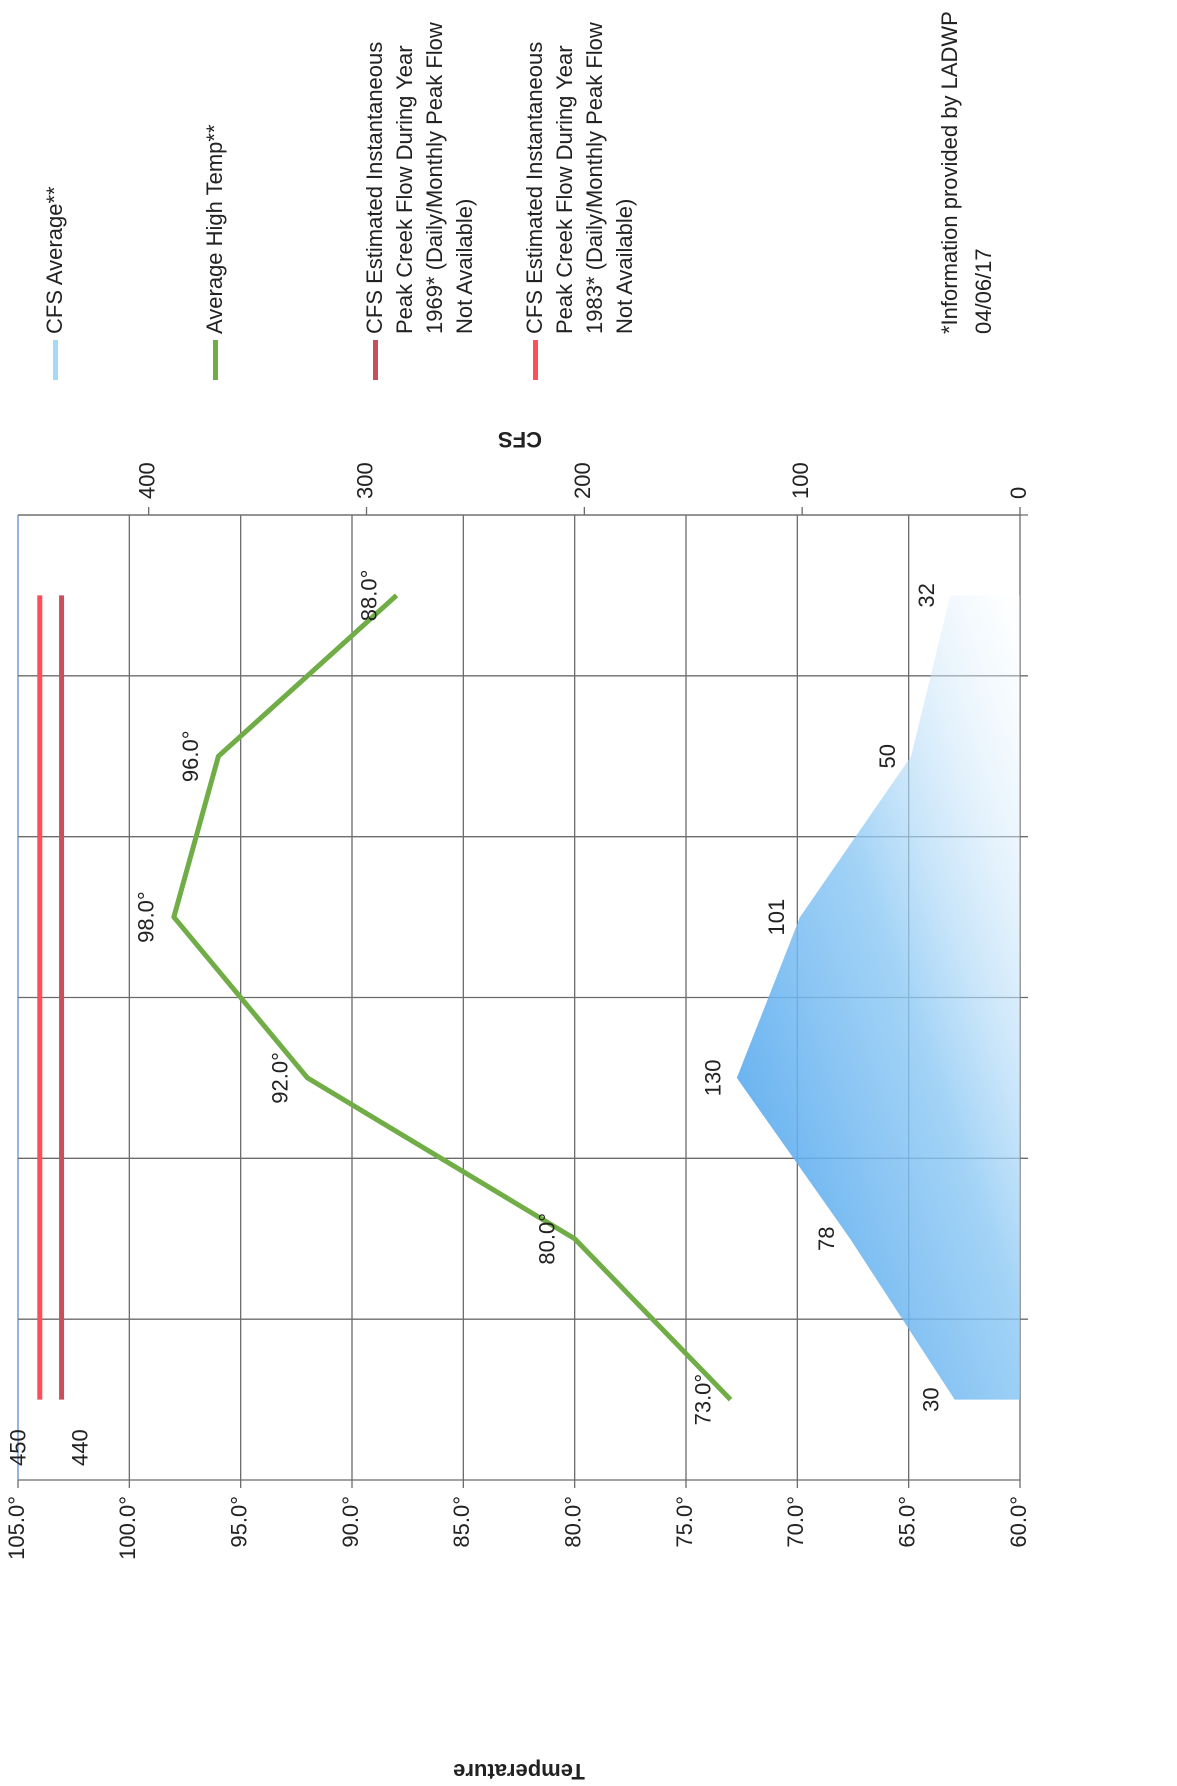  I want to click on y2-tick-label: 300, so click(364, 480).